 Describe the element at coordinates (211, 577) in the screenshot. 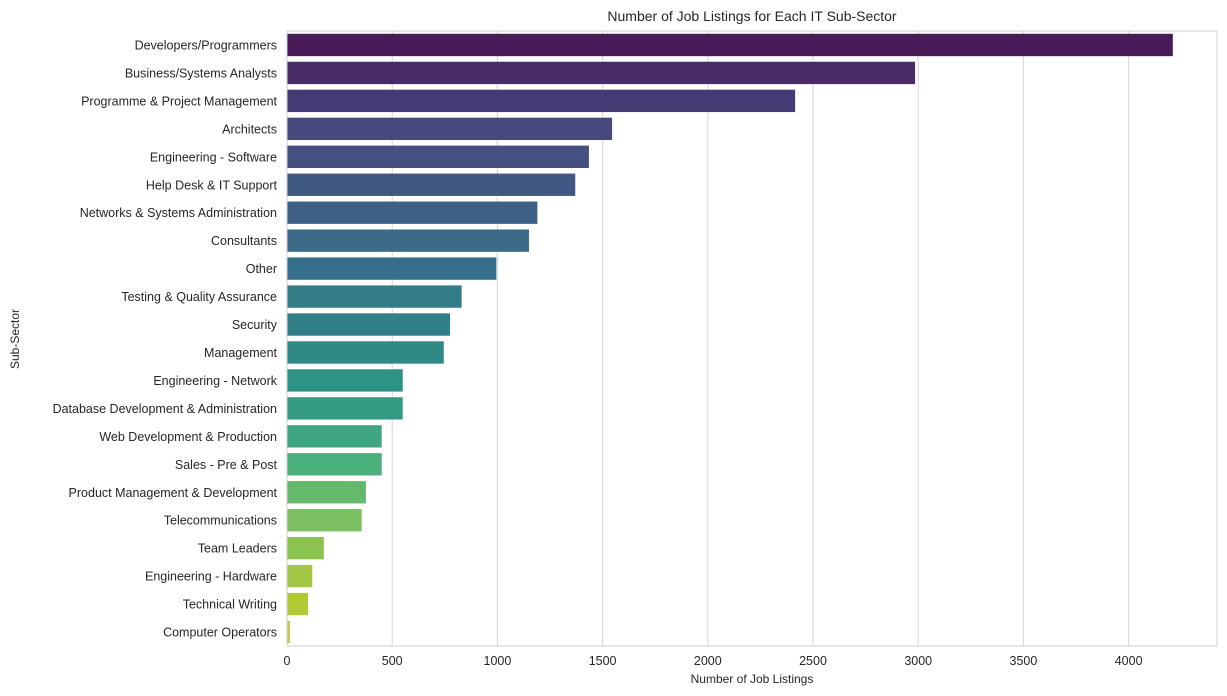

I see `y-tick-label: Engineering - Hardware` at that location.